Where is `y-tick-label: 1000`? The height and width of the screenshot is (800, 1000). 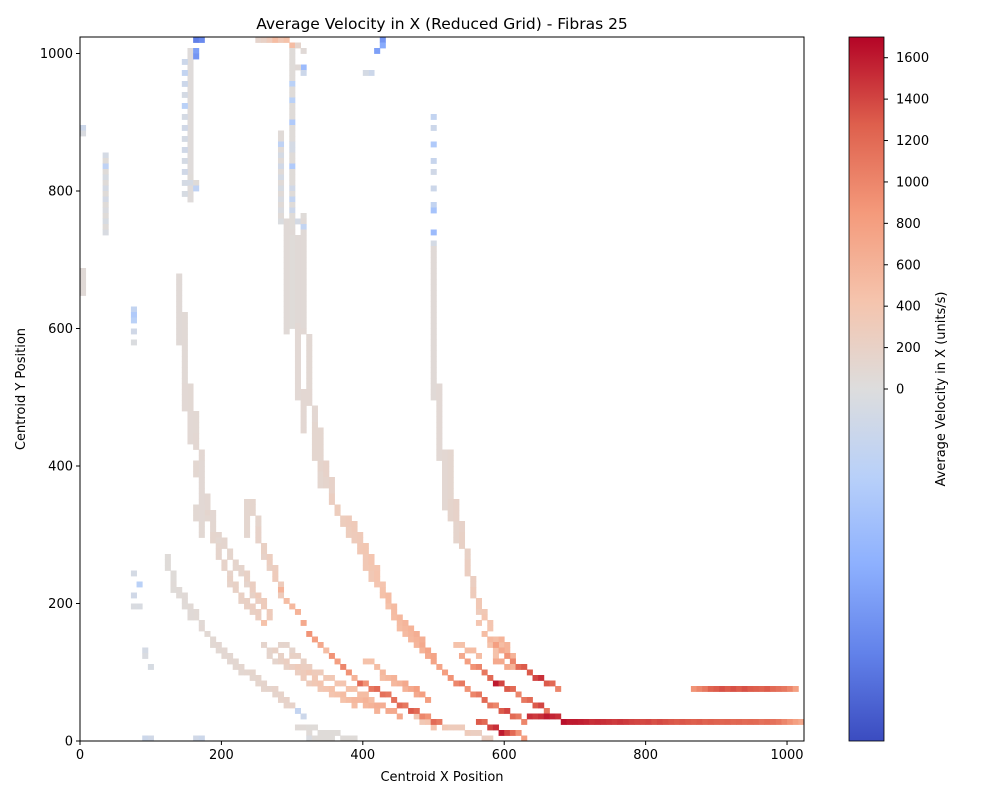
y-tick-label: 1000 is located at coordinates (56, 54).